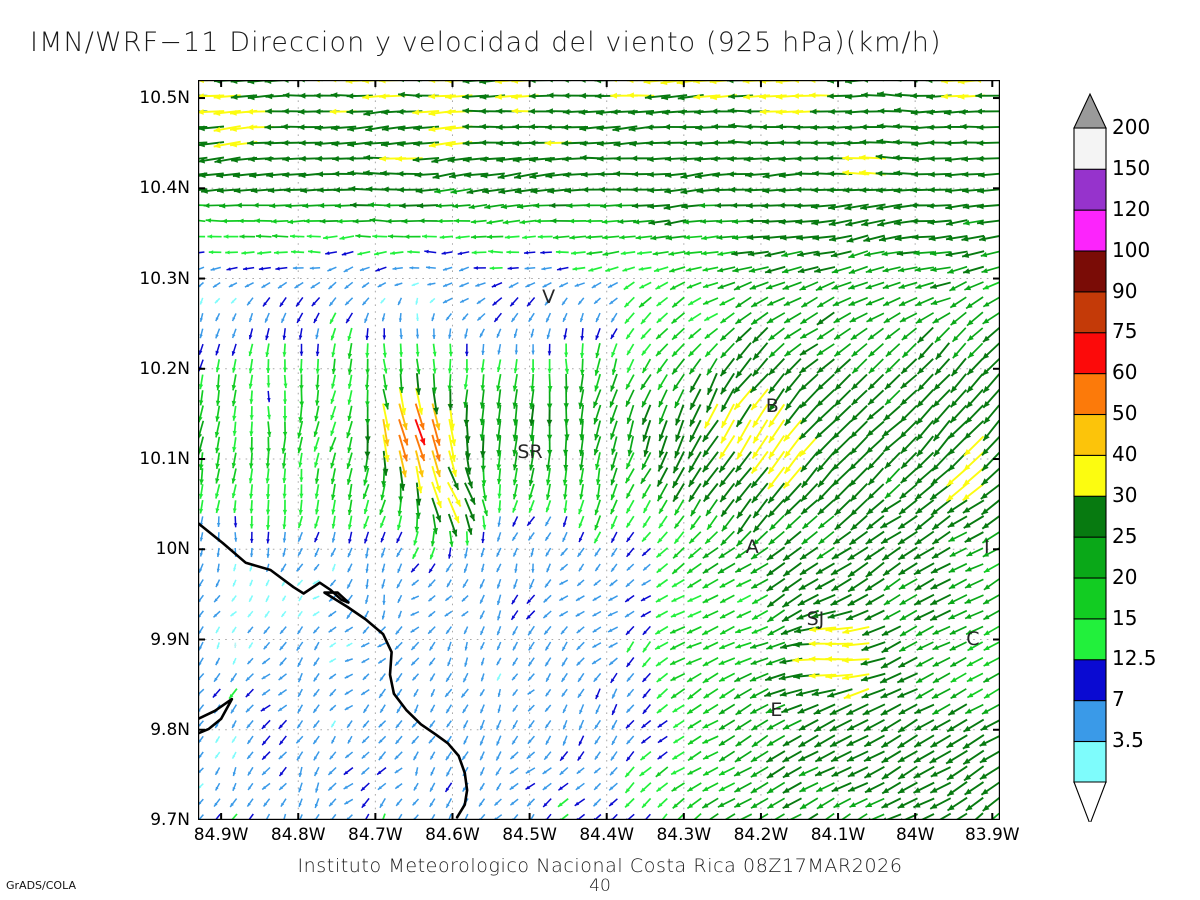 The height and width of the screenshot is (900, 1200). What do you see at coordinates (298, 835) in the screenshot?
I see `x-axis-tick-label: 84.8W` at bounding box center [298, 835].